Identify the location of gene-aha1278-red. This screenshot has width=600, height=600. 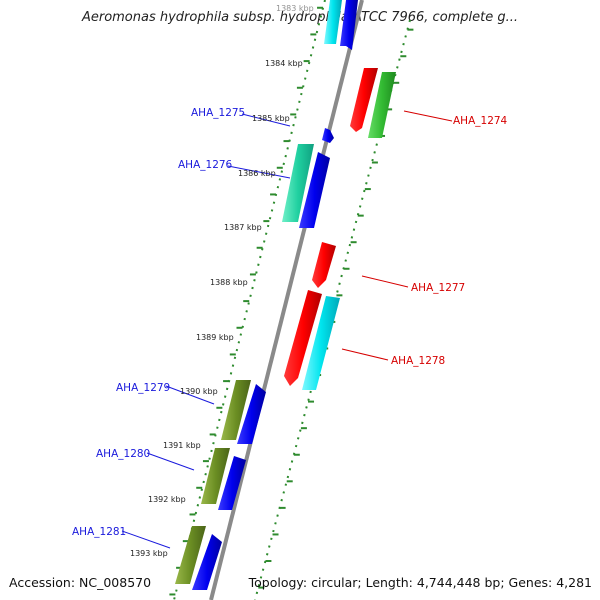
(303, 338).